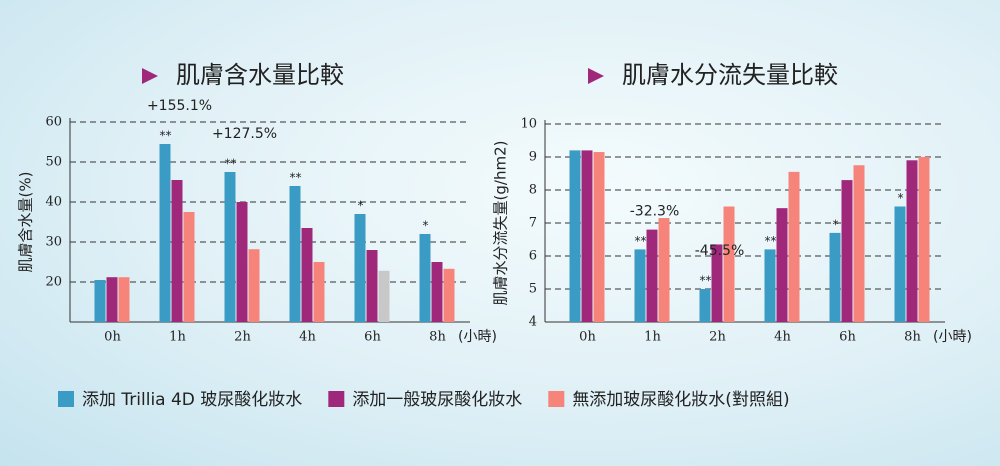 The image size is (1000, 466). Describe the element at coordinates (720, 251) in the screenshot. I see `annotation: -45.5%` at that location.